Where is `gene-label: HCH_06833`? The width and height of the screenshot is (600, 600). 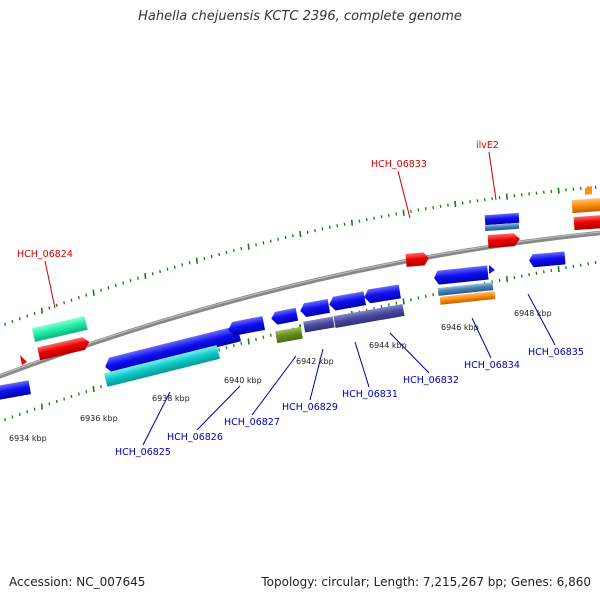
gene-label: HCH_06833 is located at coordinates (399, 164).